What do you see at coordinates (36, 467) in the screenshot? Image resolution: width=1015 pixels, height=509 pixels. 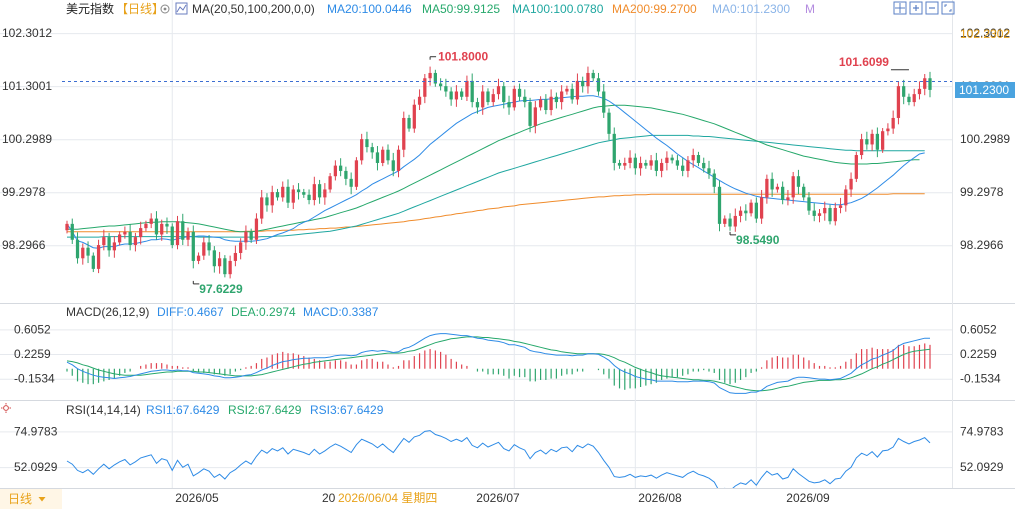 I see `rsi-tick-label-left: 52.0929` at bounding box center [36, 467].